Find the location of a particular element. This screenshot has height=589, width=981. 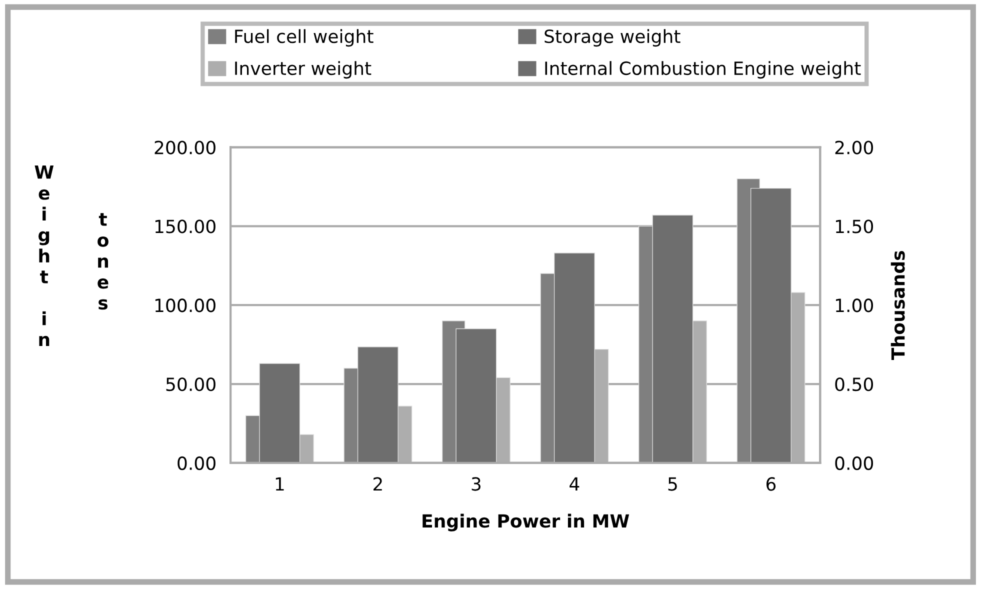

legend-label: Fuel cell weight is located at coordinates (304, 38).